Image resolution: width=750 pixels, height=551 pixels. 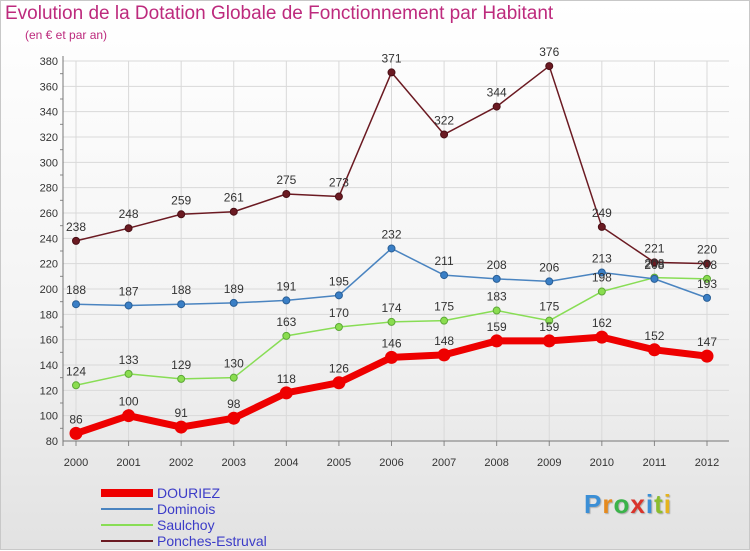 What do you see at coordinates (549, 52) in the screenshot?
I see `data-label: 376` at bounding box center [549, 52].